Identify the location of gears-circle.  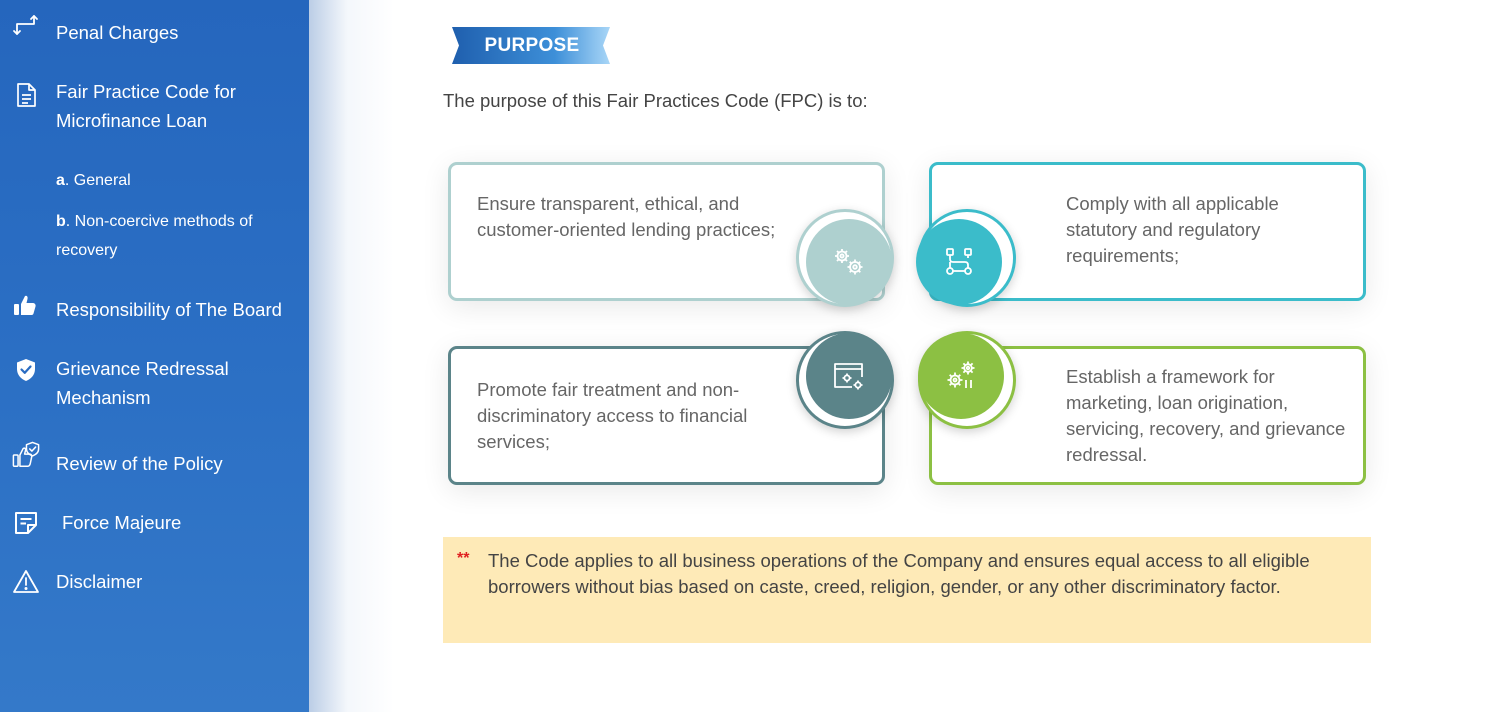
(845, 258).